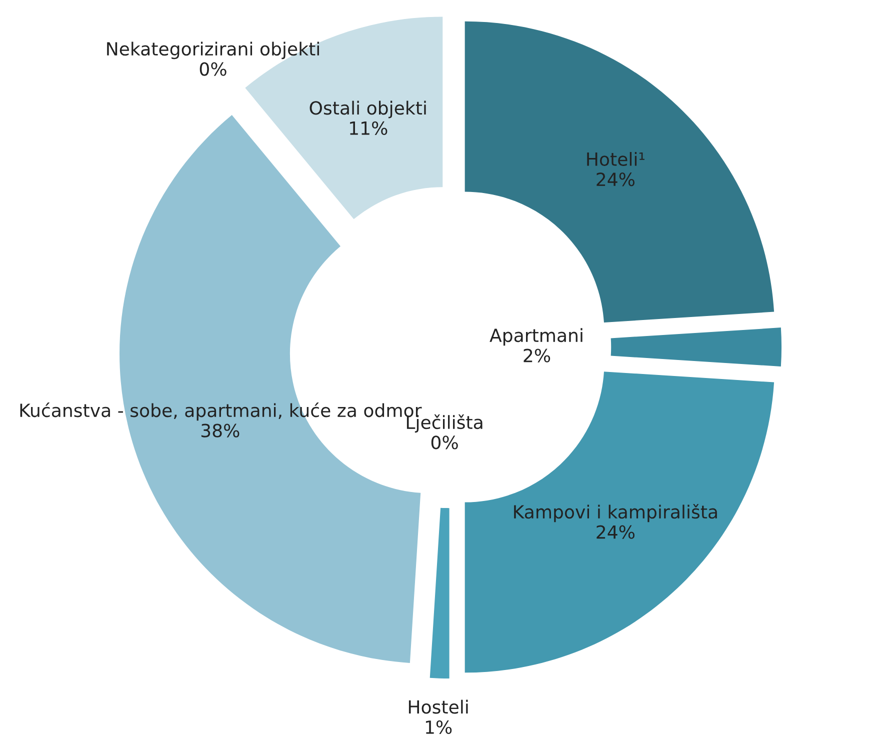 The height and width of the screenshot is (756, 869). Describe the element at coordinates (615, 513) in the screenshot. I see `slice-label: Kampovi i kampirališta` at that location.